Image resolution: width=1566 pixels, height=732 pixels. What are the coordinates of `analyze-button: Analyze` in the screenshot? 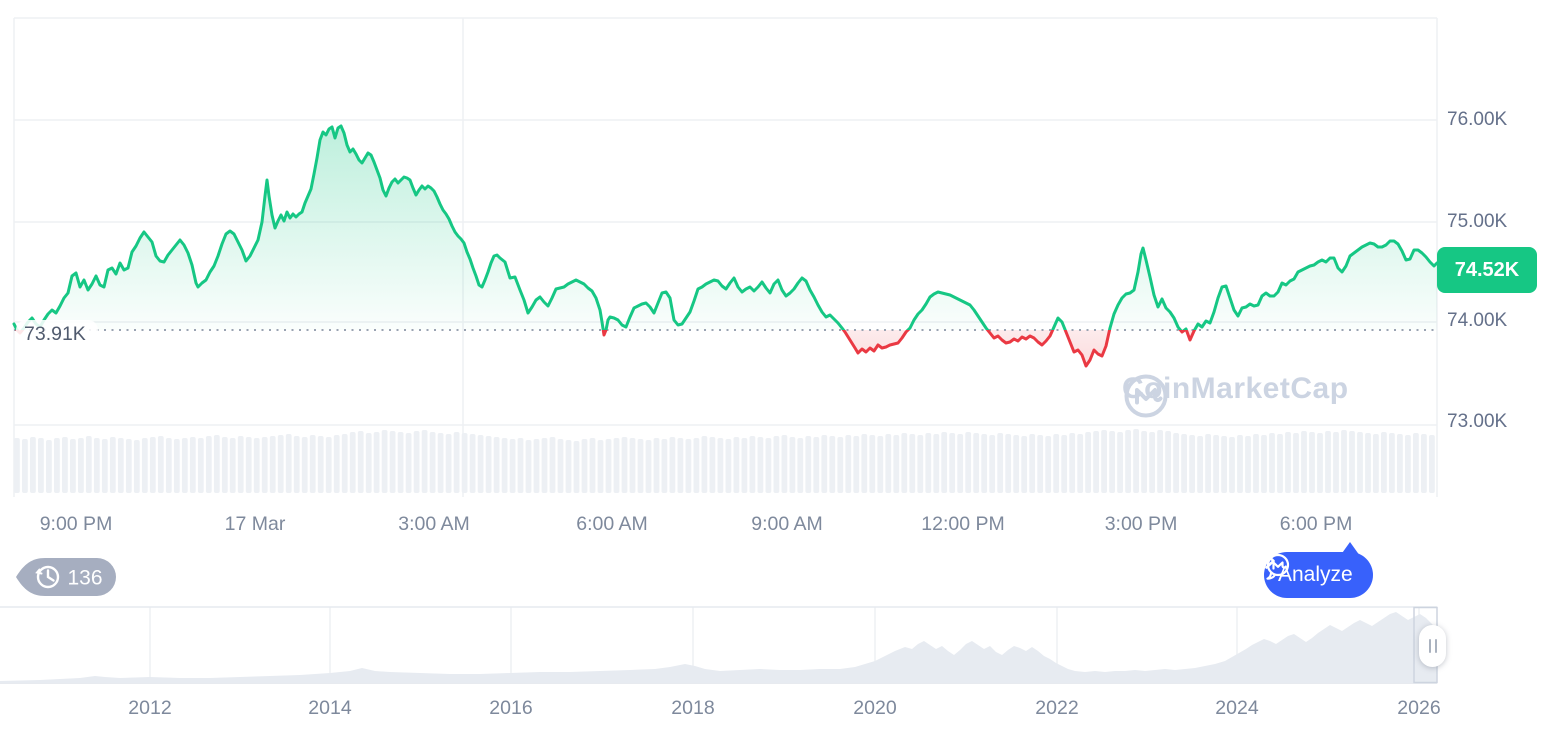 It's located at (1318, 575).